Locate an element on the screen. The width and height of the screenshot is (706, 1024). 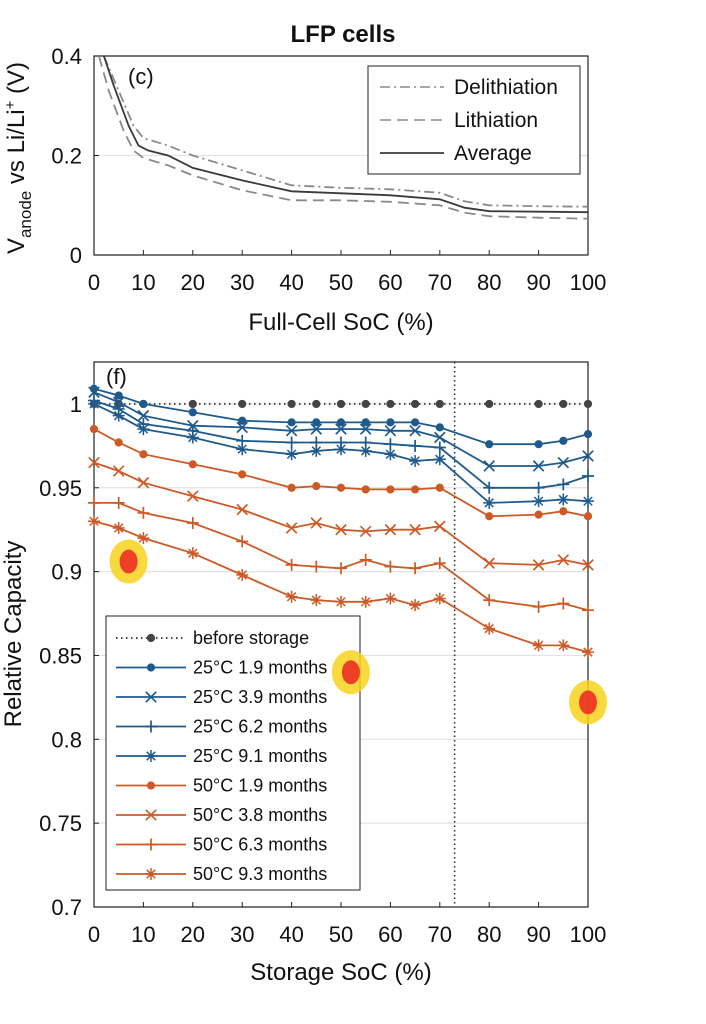
panel-c-x-tick-label: 70 is located at coordinates (440, 282).